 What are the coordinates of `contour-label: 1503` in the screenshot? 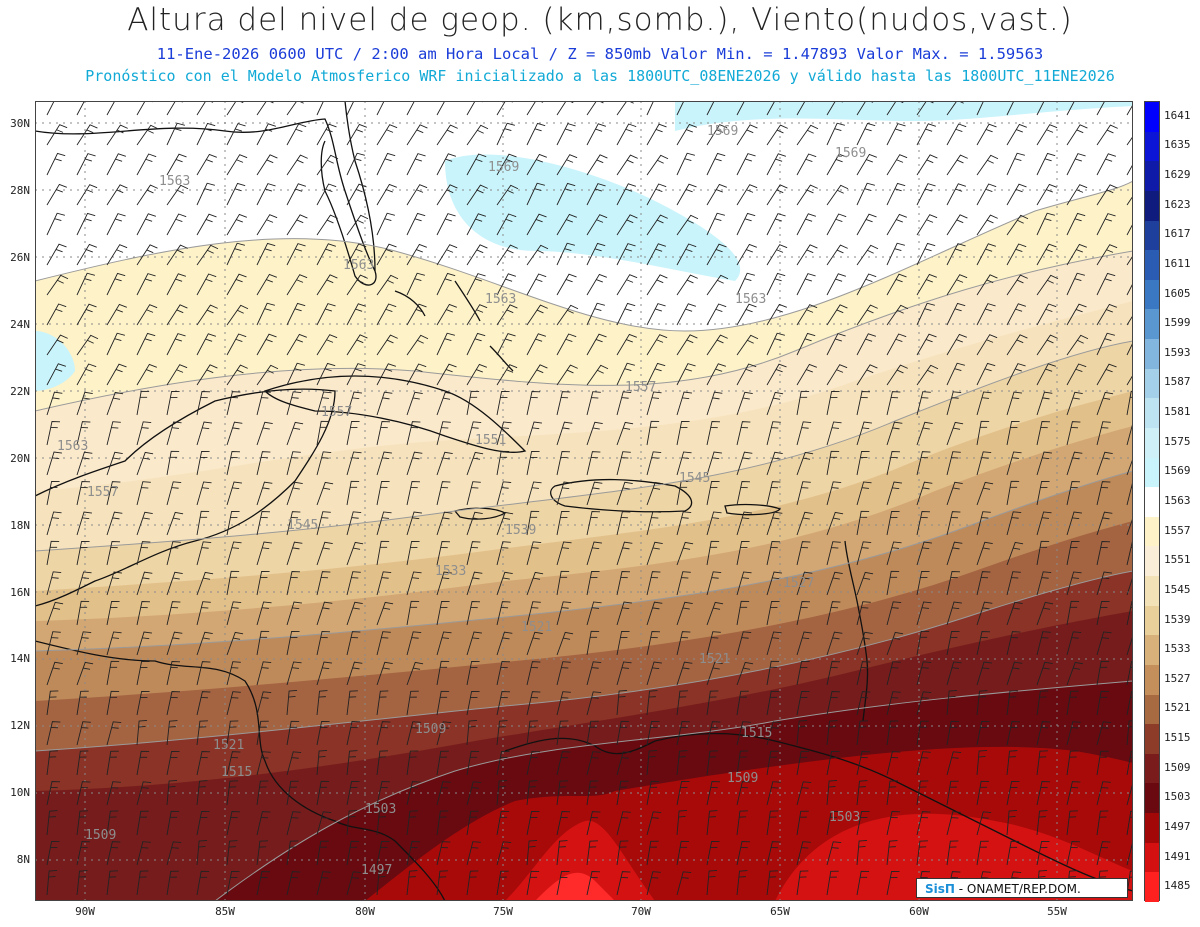 It's located at (380, 809).